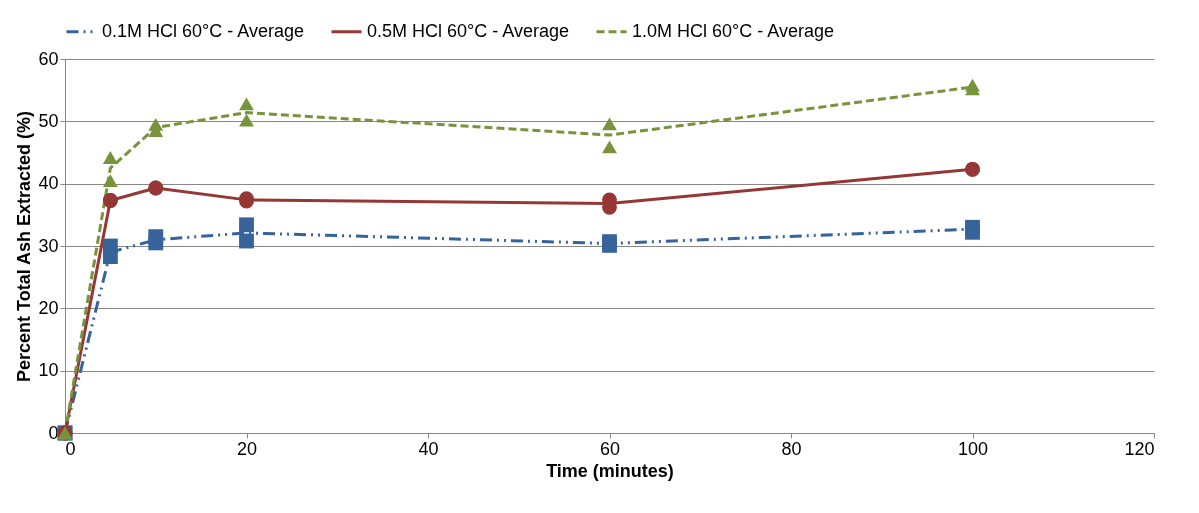 The height and width of the screenshot is (513, 1199). What do you see at coordinates (428, 448) in the screenshot?
I see `x-tick-label: 40` at bounding box center [428, 448].